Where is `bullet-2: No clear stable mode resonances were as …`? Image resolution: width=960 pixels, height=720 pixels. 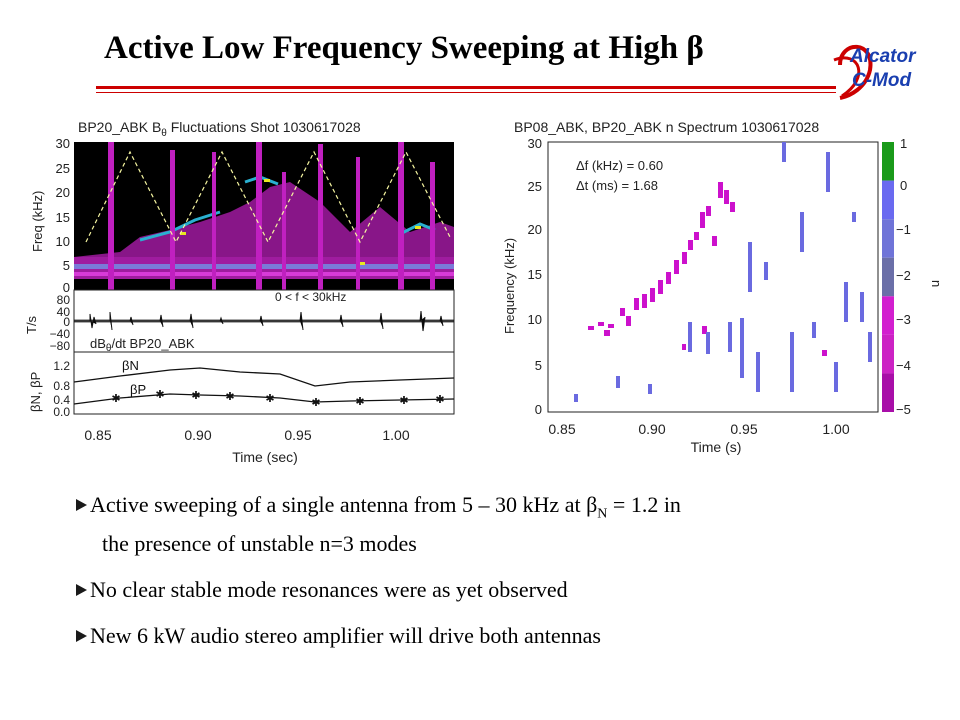 bullet-2: No clear stable mode resonances were as … is located at coordinates (506, 590).